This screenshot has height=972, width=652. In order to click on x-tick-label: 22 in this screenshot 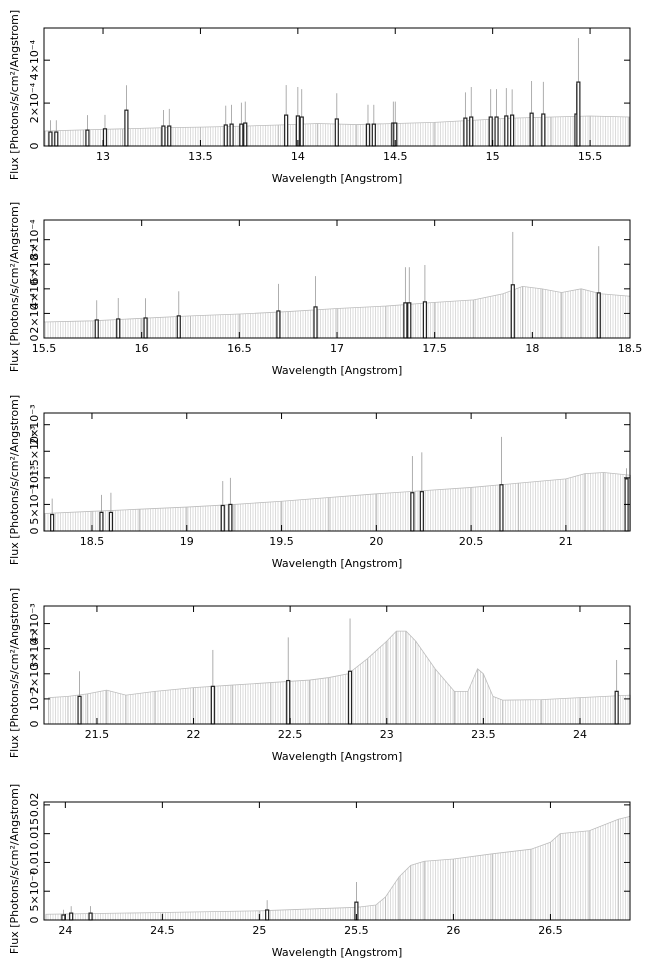, I will do `click(194, 734)`.